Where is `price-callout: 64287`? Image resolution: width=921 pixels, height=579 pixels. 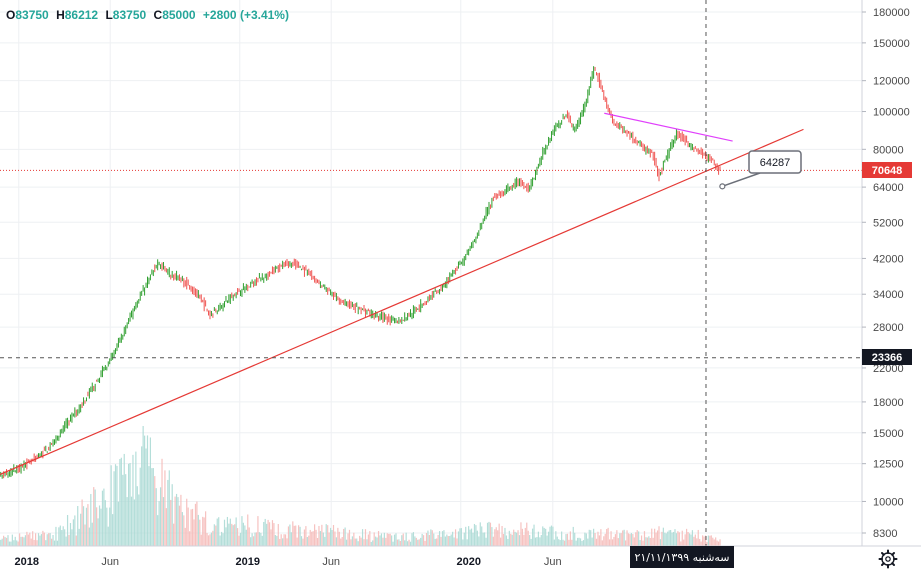
price-callout: 64287 is located at coordinates (775, 162).